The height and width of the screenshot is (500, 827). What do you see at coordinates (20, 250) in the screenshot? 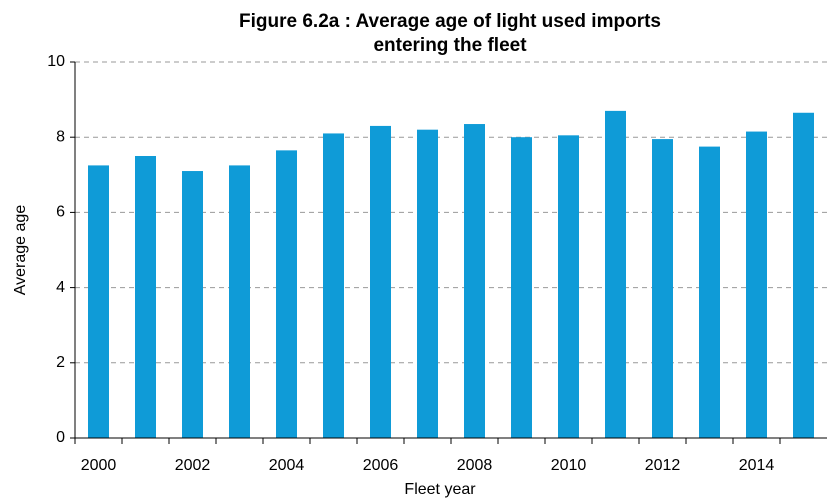
I see `y-axis-title: Average age` at bounding box center [20, 250].